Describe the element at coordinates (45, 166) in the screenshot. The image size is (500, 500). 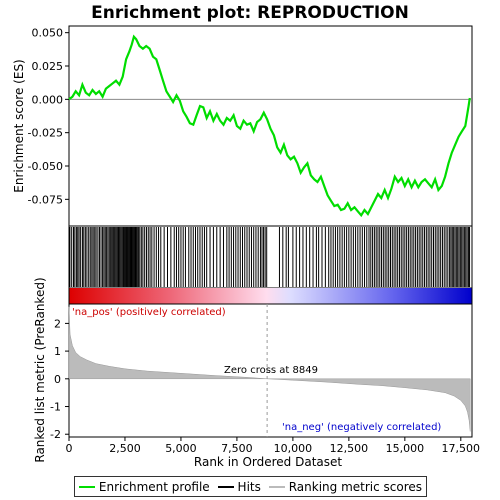
I see `es-y-tick-label: -0.050` at that location.